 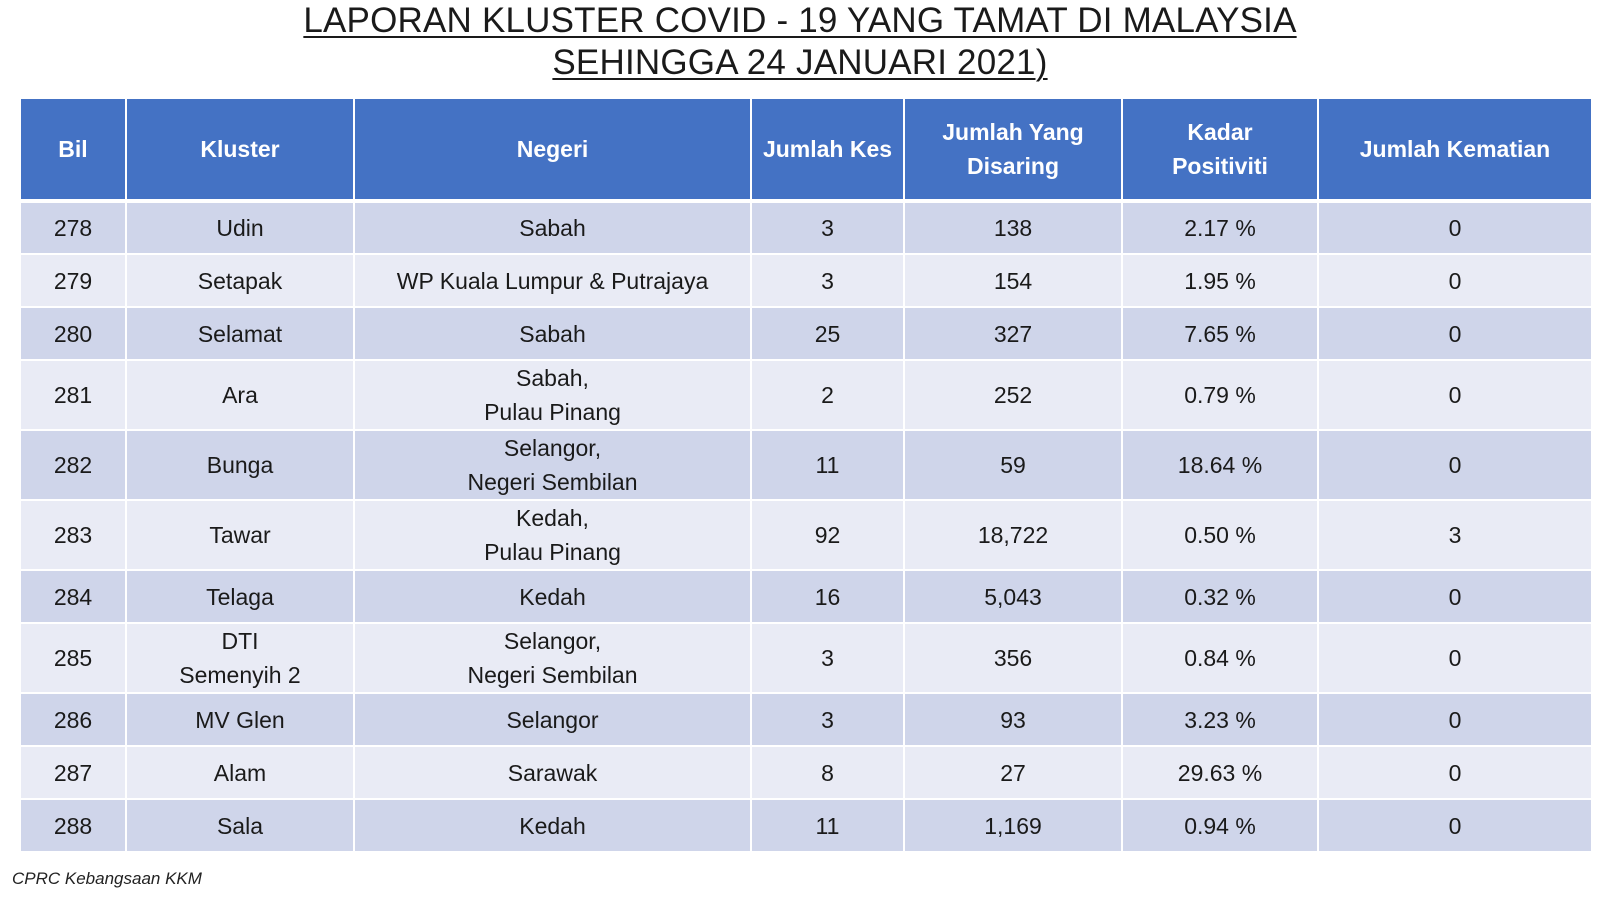 What do you see at coordinates (1220, 334) in the screenshot?
I see `cell-kadar-positiviti: 7.65 %` at bounding box center [1220, 334].